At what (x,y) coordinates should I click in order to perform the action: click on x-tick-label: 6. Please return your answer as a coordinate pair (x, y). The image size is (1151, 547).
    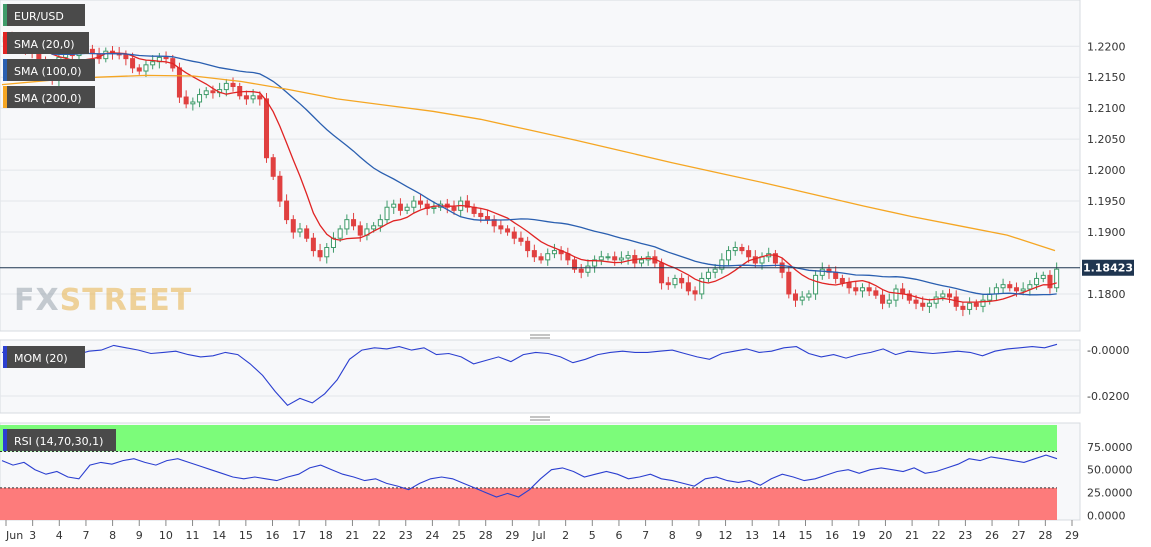
    Looking at the image, I should click on (618, 535).